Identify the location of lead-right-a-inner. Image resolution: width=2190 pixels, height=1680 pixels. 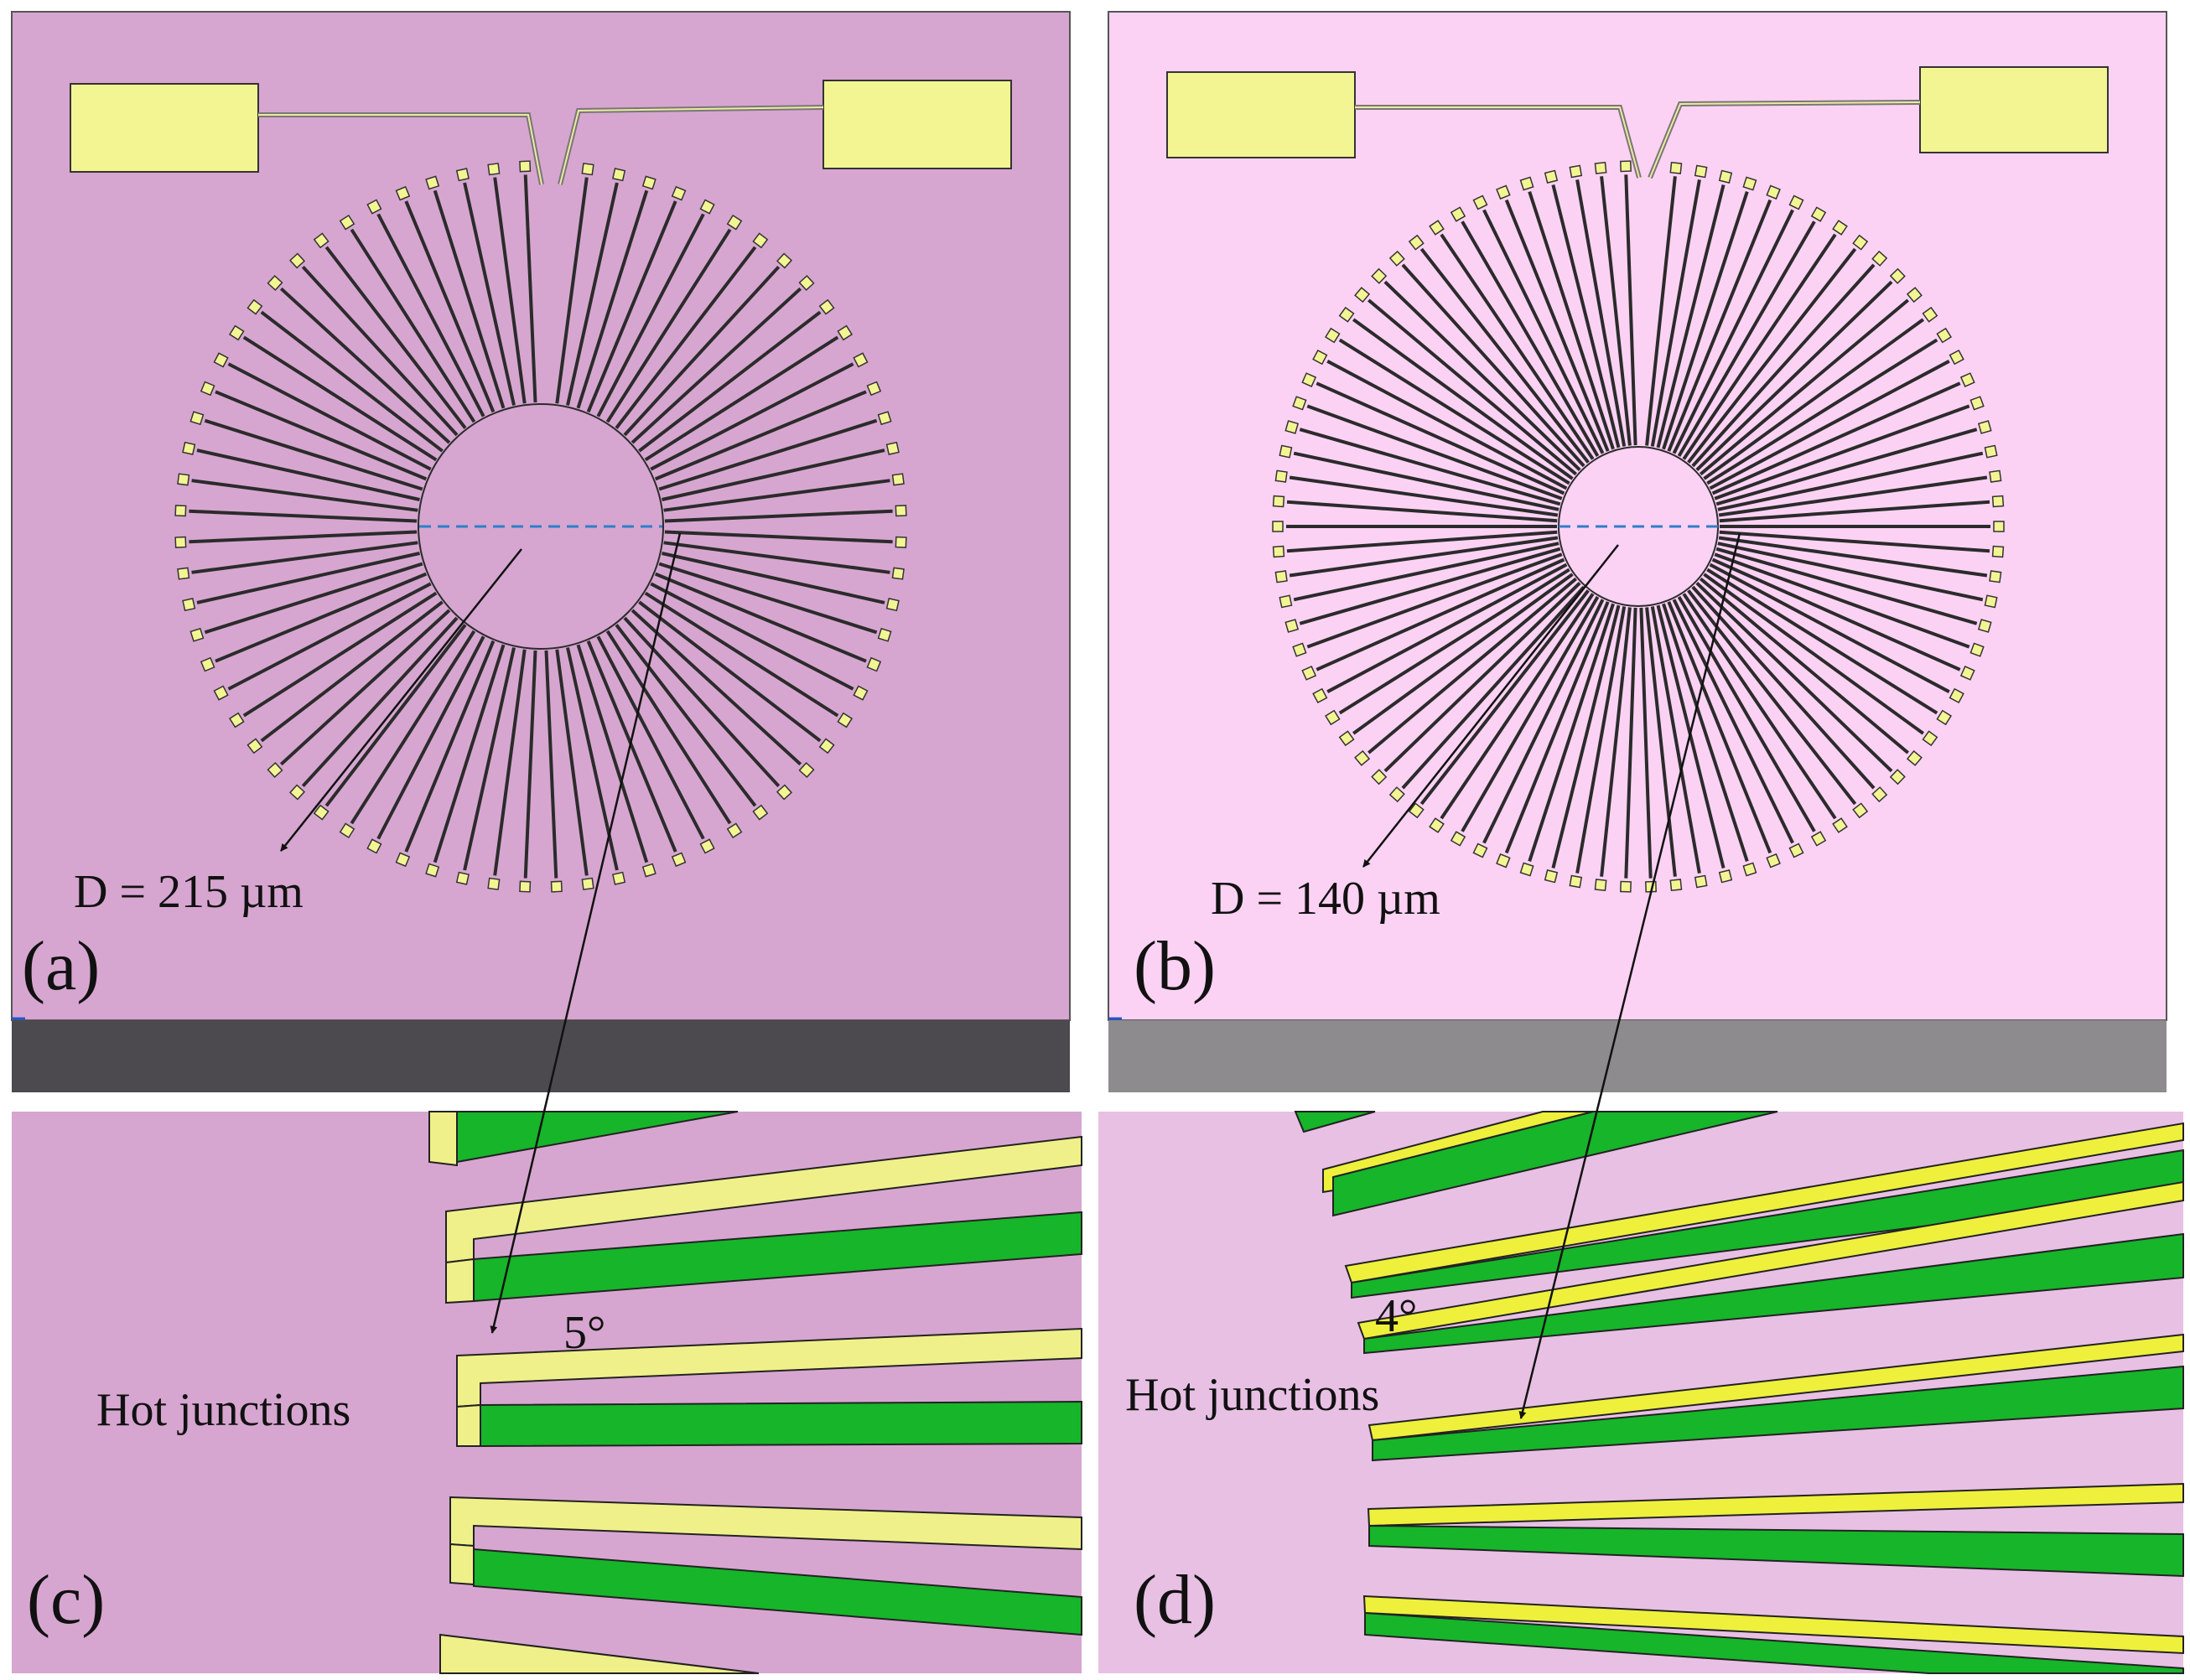
(691, 145).